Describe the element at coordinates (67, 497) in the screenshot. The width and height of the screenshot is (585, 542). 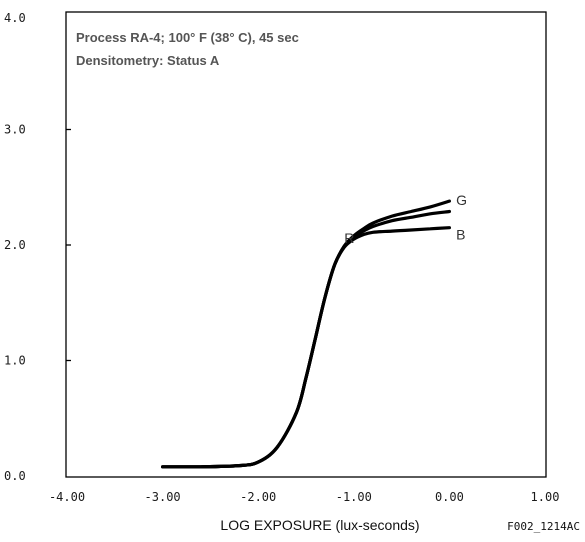
I see `x-tick-label: -4.00` at that location.